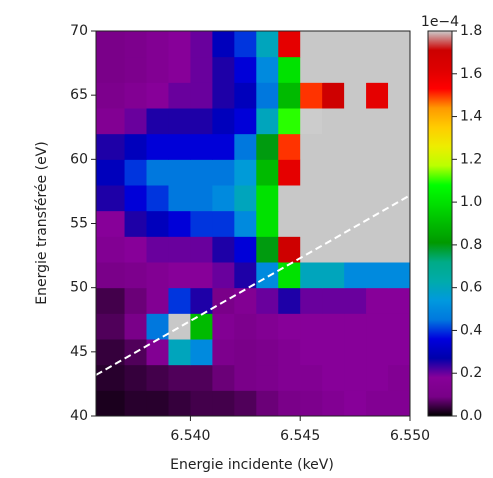 This screenshot has width=493, height=478. I want to click on y-axis-label: Energie transférée (eV), so click(42, 222).